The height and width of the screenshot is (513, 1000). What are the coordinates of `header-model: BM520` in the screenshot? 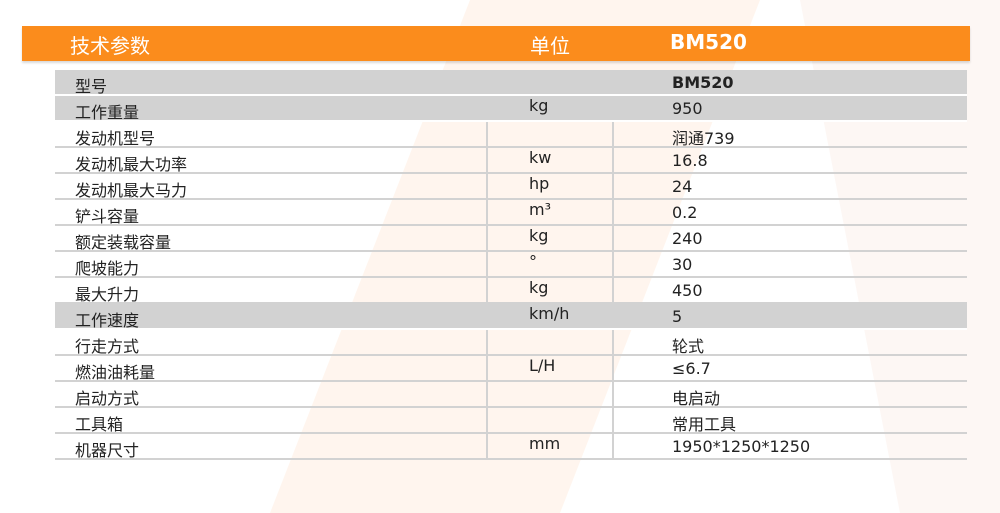 It's located at (708, 42).